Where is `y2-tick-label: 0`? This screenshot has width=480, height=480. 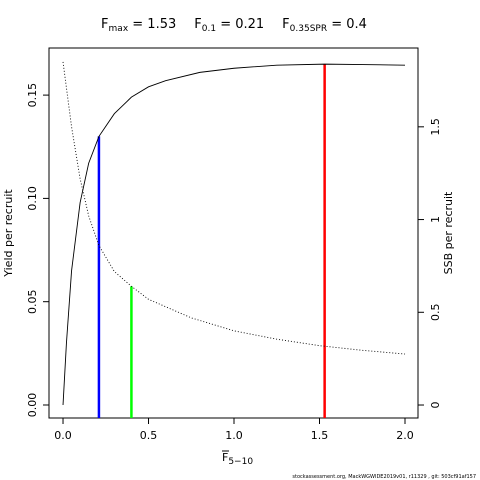
y2-tick-label: 0 is located at coordinates (435, 405).